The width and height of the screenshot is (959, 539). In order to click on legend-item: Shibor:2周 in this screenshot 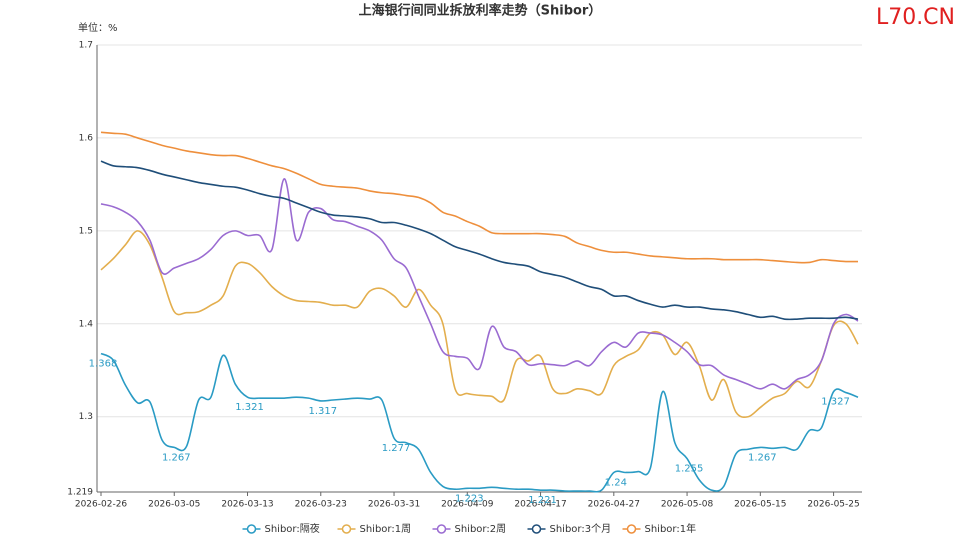, I will do `click(469, 529)`.